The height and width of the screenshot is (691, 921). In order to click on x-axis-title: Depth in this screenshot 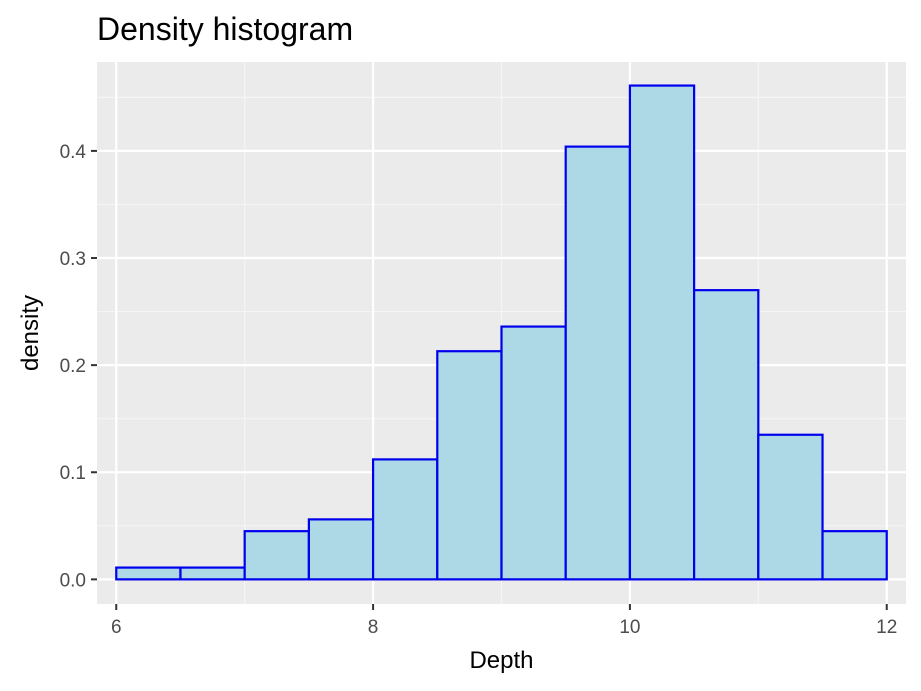, I will do `click(501, 660)`.